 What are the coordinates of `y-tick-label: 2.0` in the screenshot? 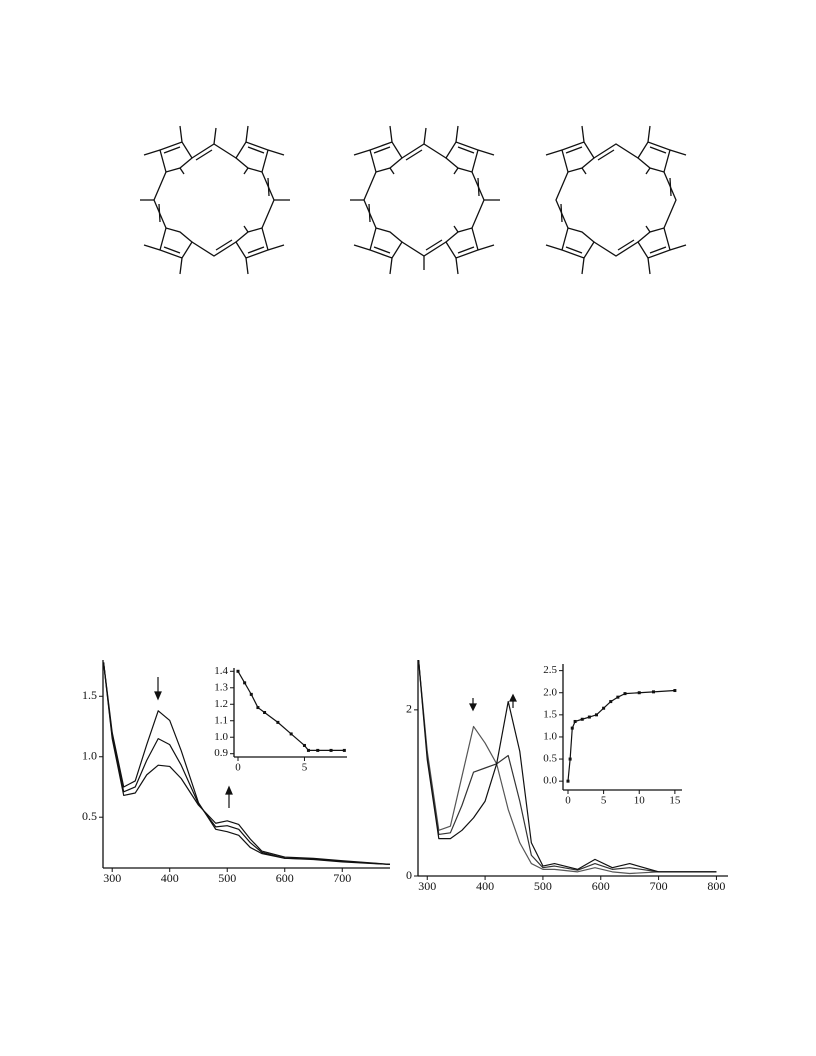 It's located at (550, 692).